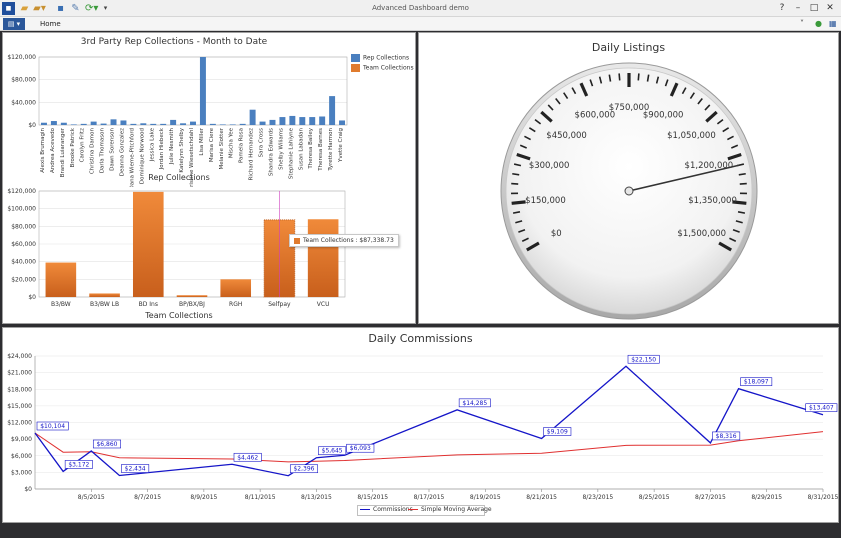 The image size is (841, 538). What do you see at coordinates (104, 304) in the screenshot?
I see `team-x-tick: B3/BW LB` at bounding box center [104, 304].